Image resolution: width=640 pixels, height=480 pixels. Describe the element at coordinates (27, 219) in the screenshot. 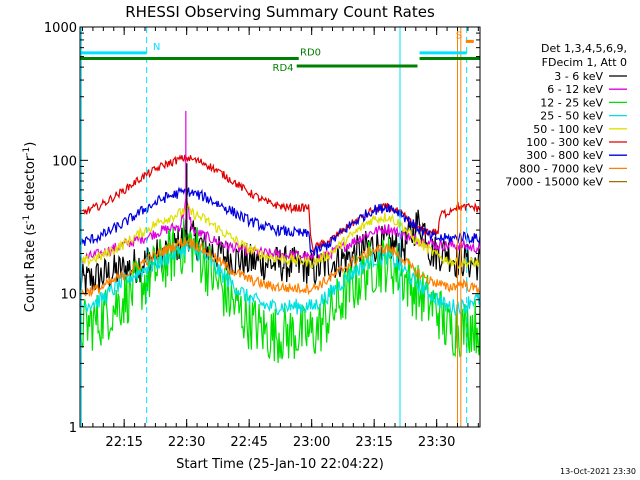

I see `y-axis-label-exp1: -1` at that location.